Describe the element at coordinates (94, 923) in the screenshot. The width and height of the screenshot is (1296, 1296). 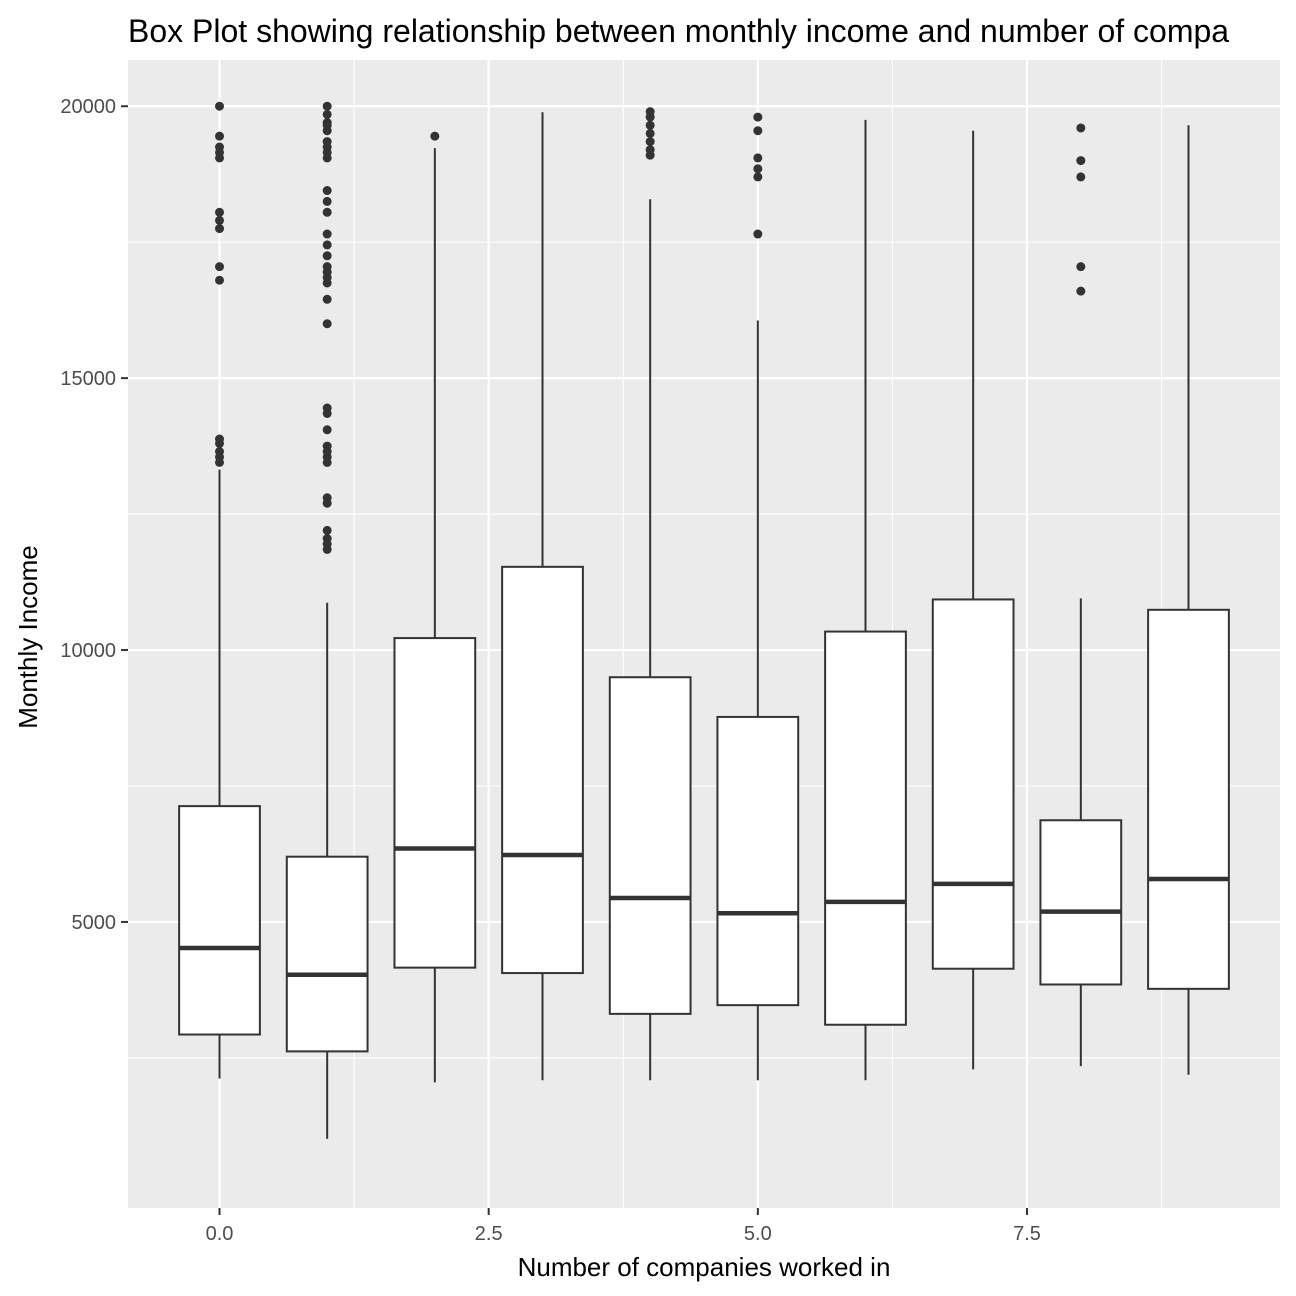
I see `y-tick-label: 5000` at that location.